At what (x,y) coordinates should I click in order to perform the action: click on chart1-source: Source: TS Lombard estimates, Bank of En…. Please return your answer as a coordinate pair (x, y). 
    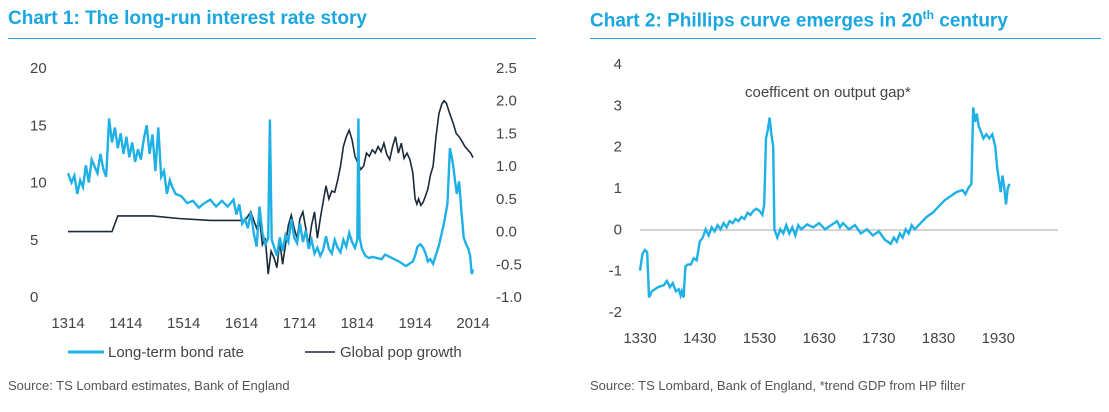
    Looking at the image, I should click on (149, 385).